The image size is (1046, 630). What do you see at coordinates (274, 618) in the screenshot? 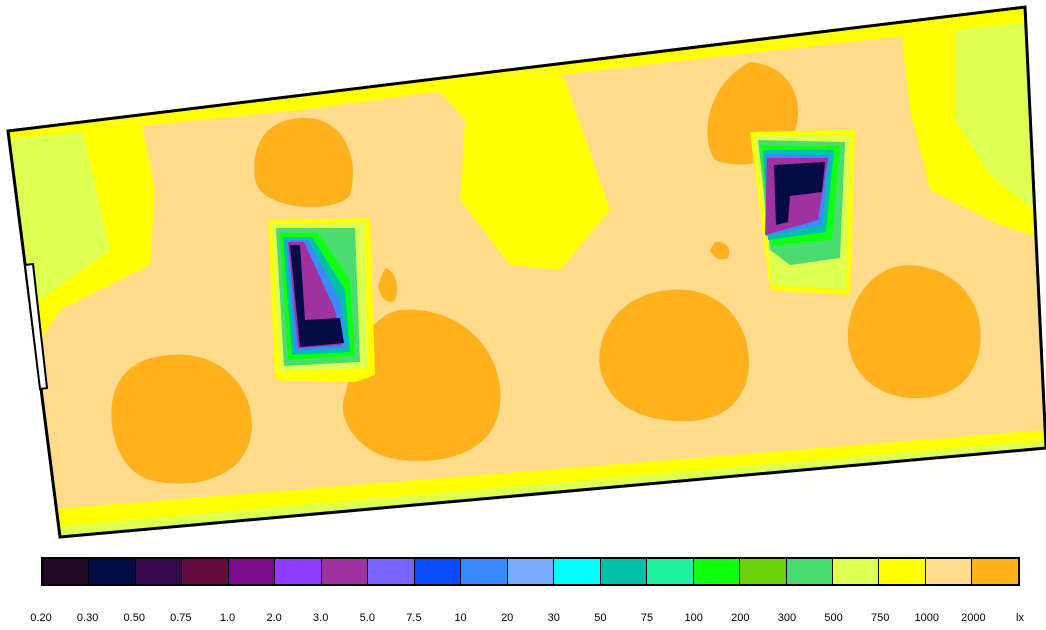
I see `legend-tick-label: 2.0` at bounding box center [274, 618].